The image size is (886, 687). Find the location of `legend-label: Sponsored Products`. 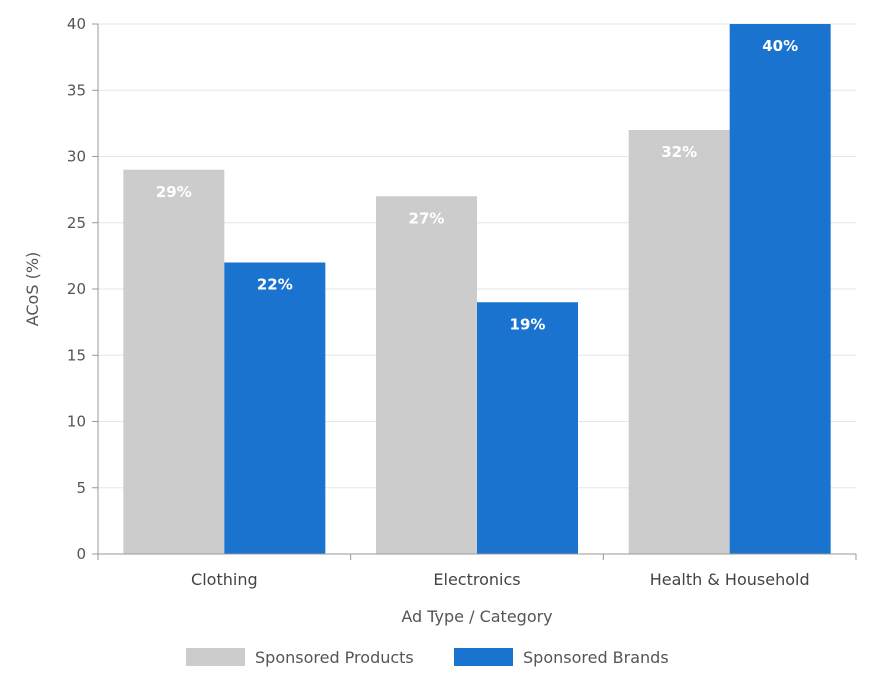

legend-label: Sponsored Products is located at coordinates (334, 657).